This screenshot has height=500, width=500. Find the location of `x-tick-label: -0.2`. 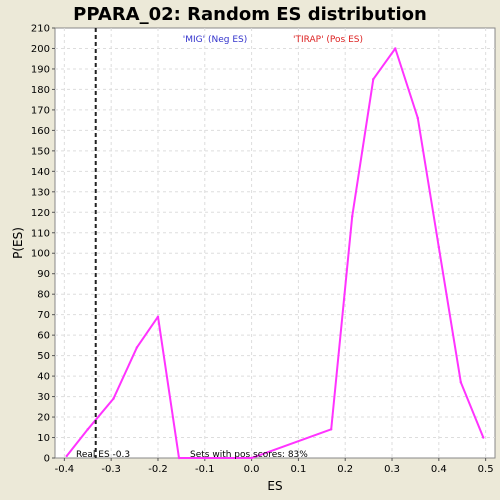

x-tick-label: -0.2 is located at coordinates (158, 469).